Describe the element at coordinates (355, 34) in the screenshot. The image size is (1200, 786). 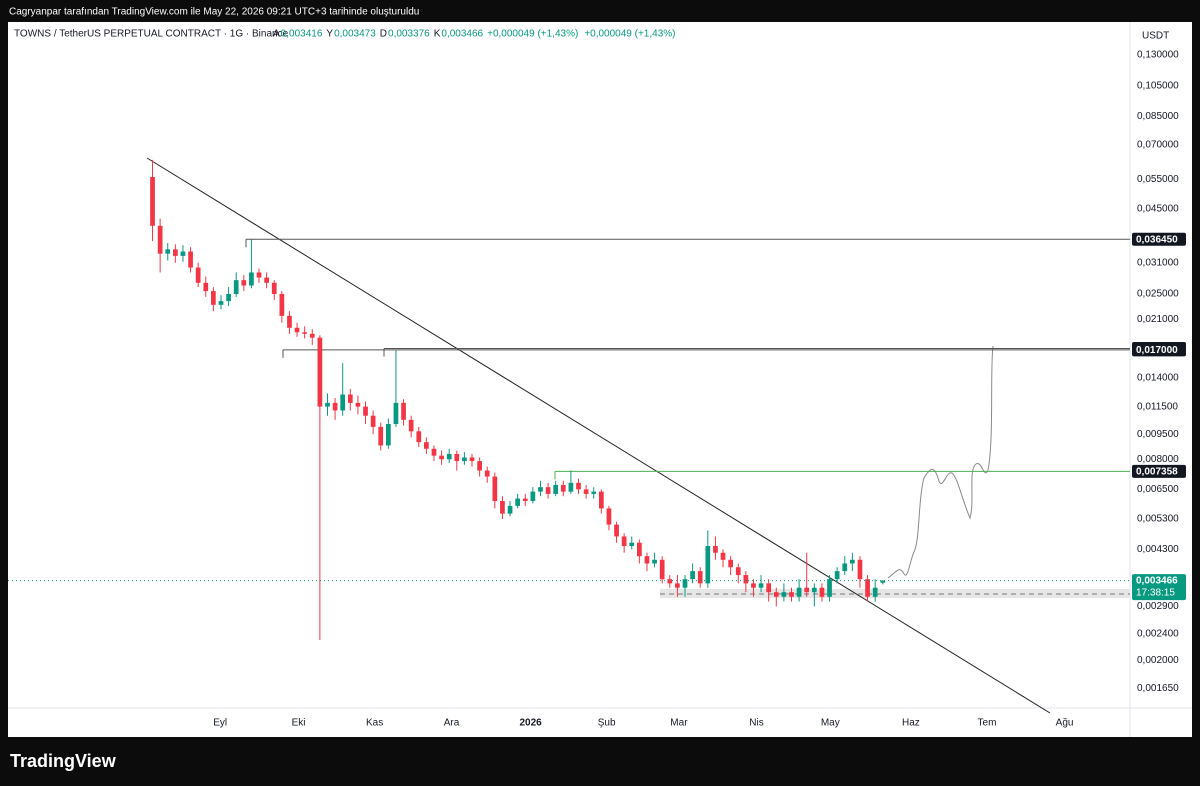
I see `ohlc-value: 0,003473` at that location.